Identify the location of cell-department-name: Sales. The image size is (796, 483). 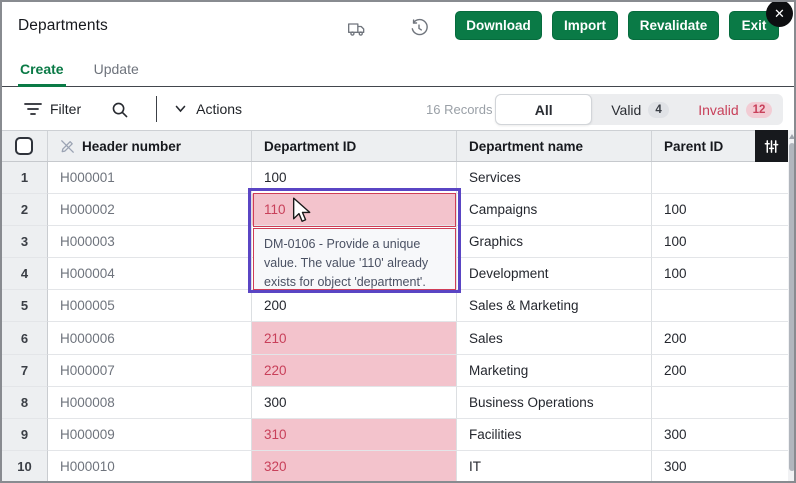
(554, 338).